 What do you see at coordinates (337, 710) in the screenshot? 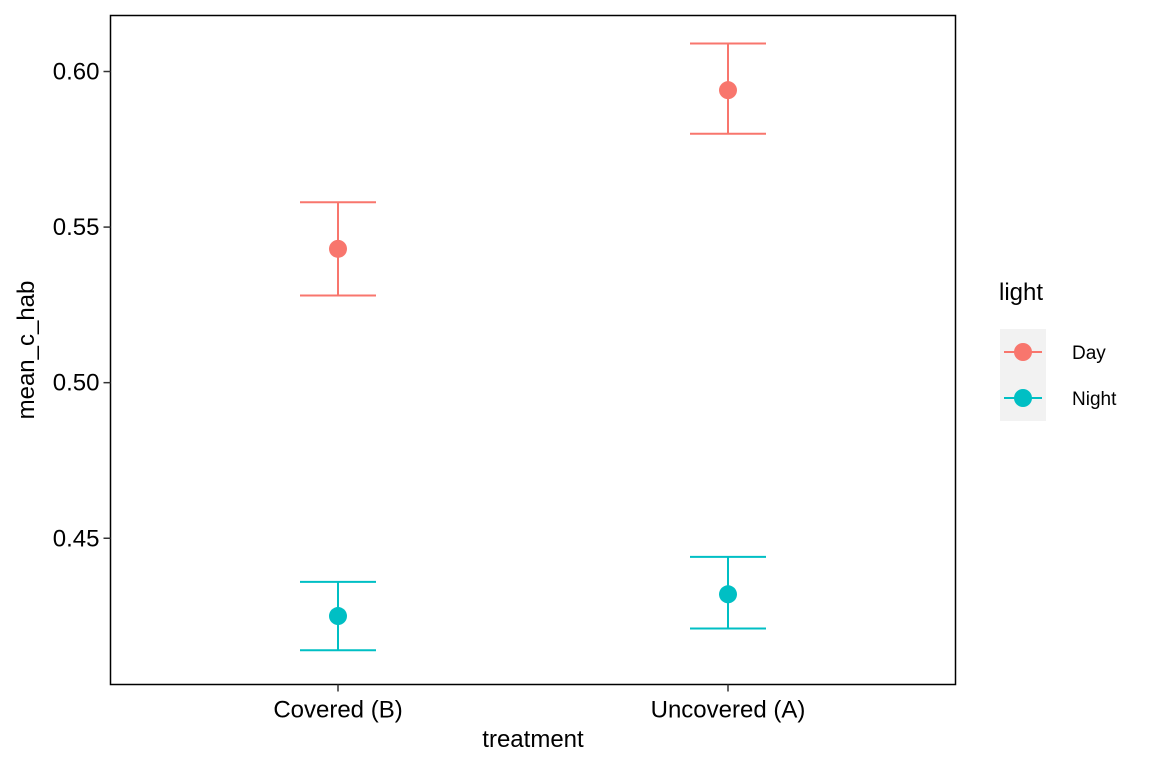
I see `x-tick-label: Covered (B)` at bounding box center [337, 710].